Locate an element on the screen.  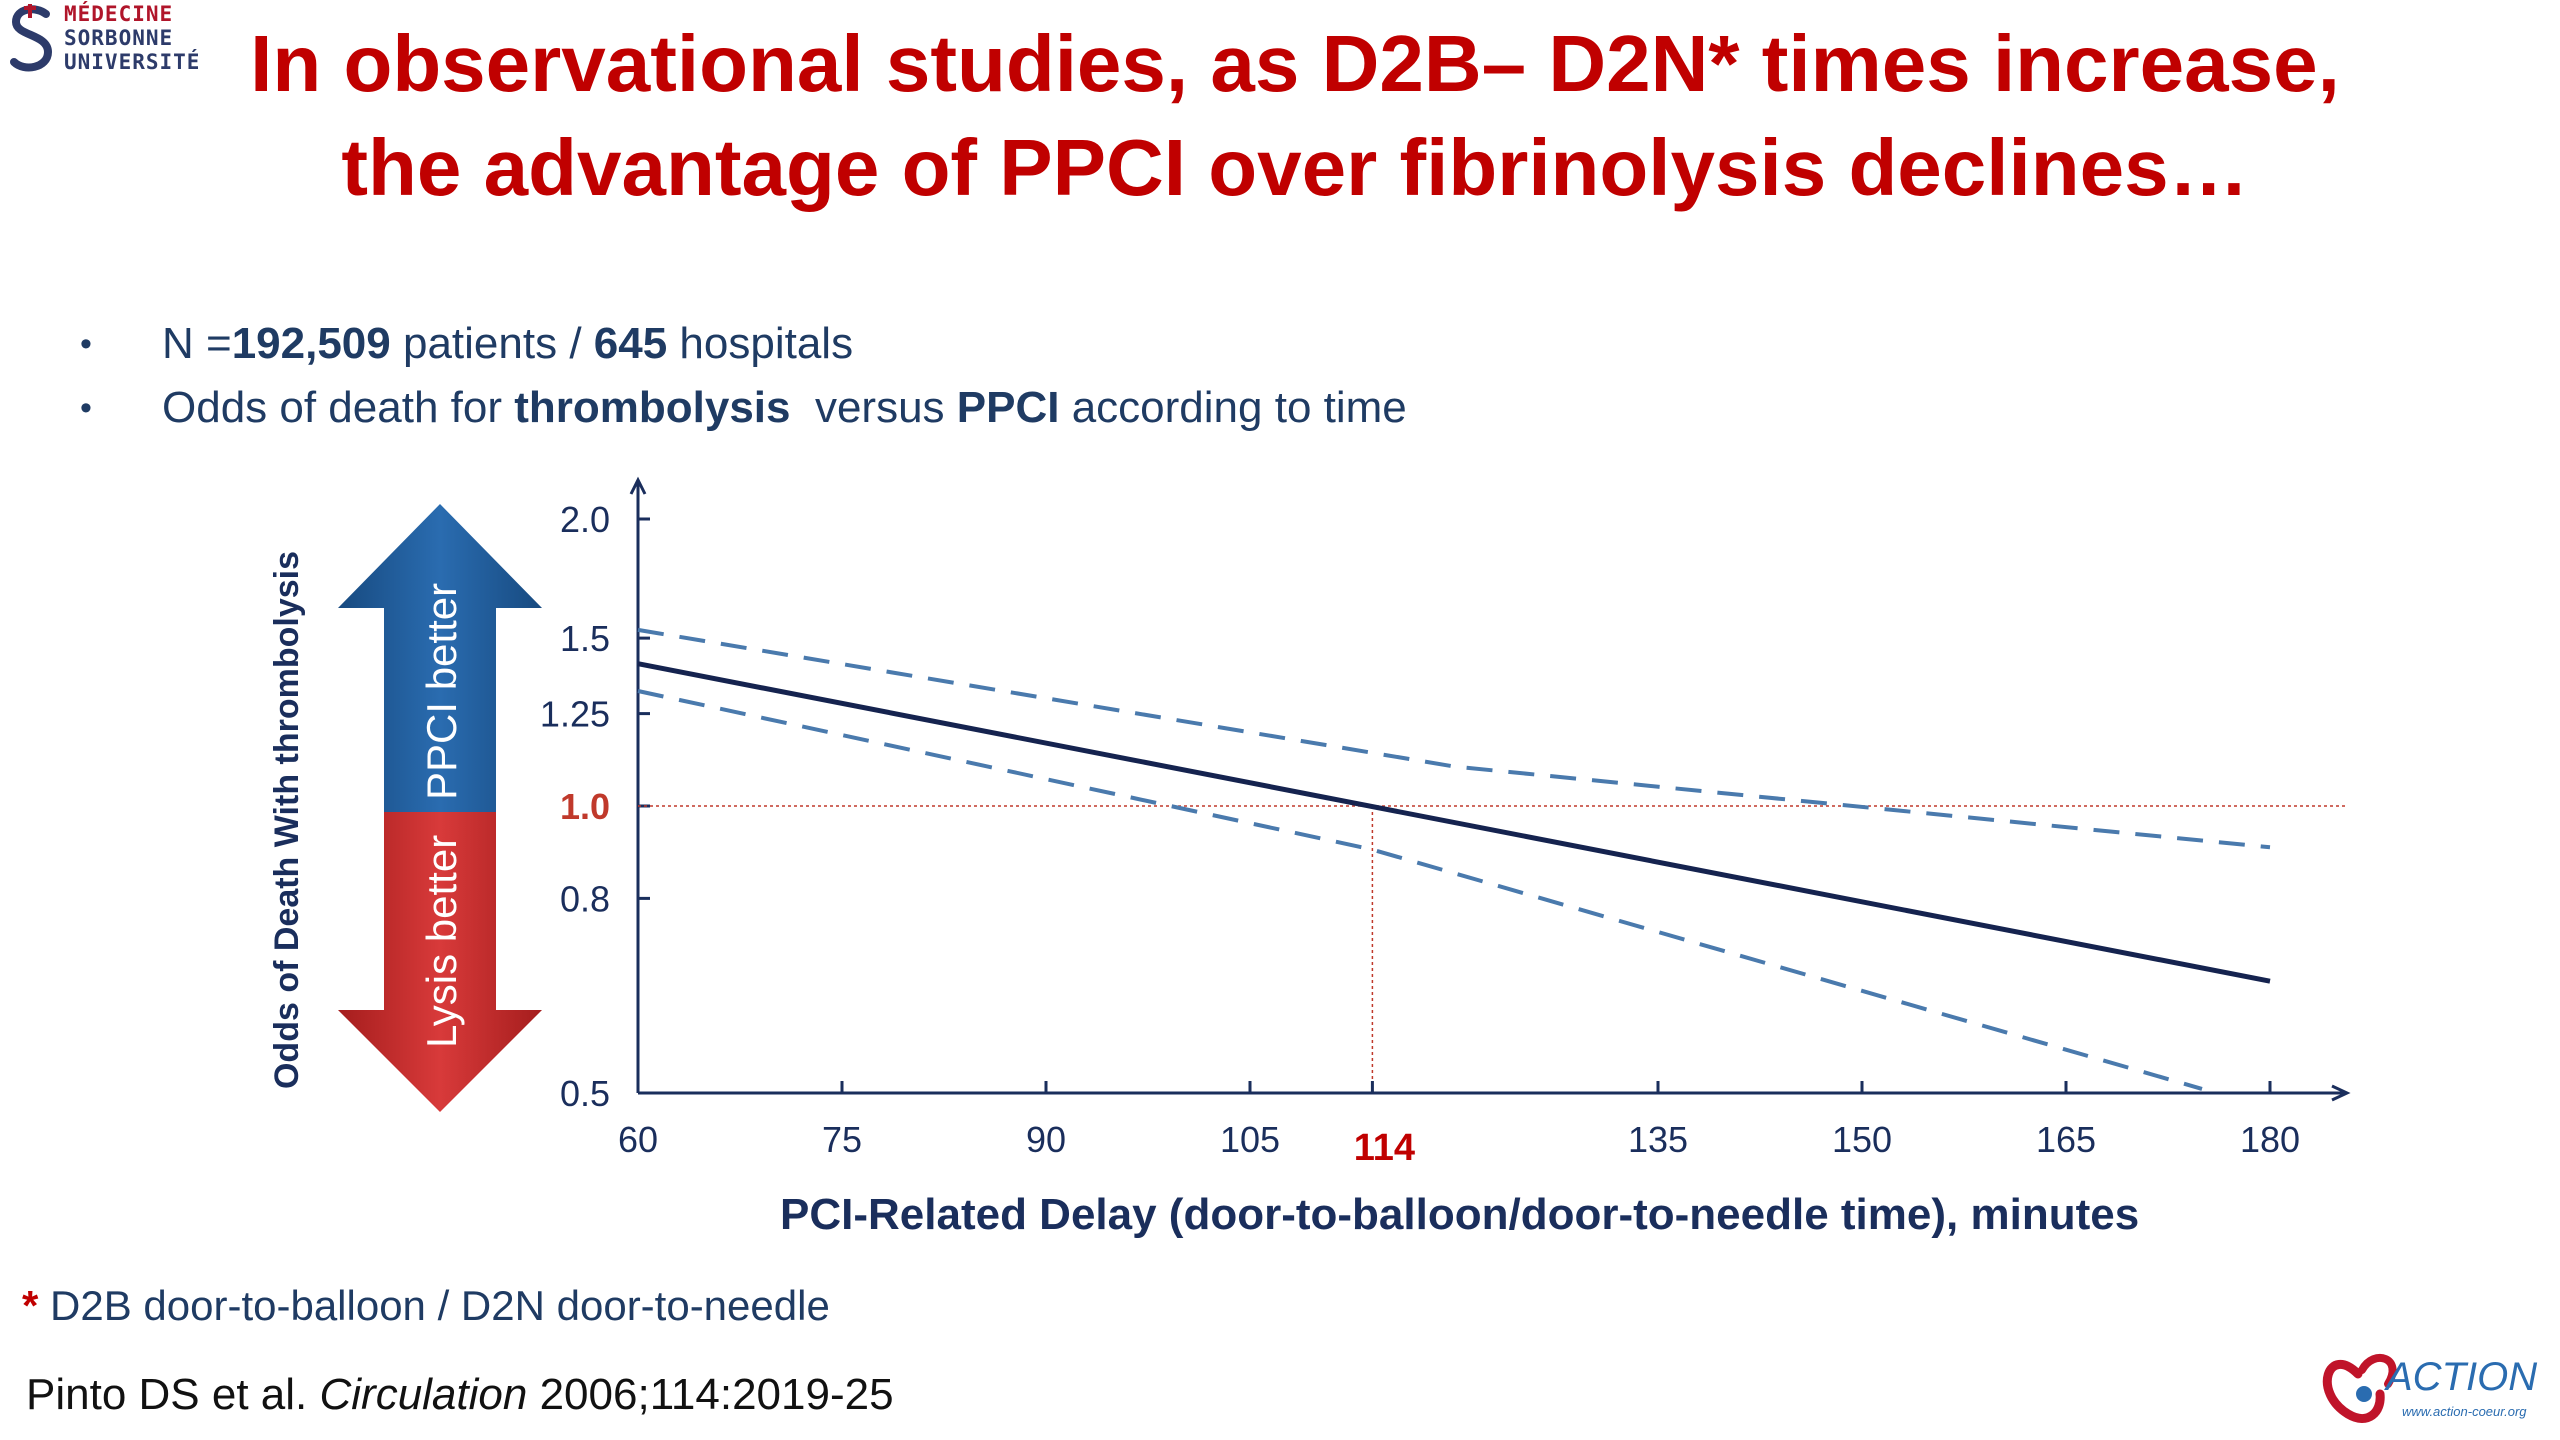
odds-ratio-line is located at coordinates (1454, 822).